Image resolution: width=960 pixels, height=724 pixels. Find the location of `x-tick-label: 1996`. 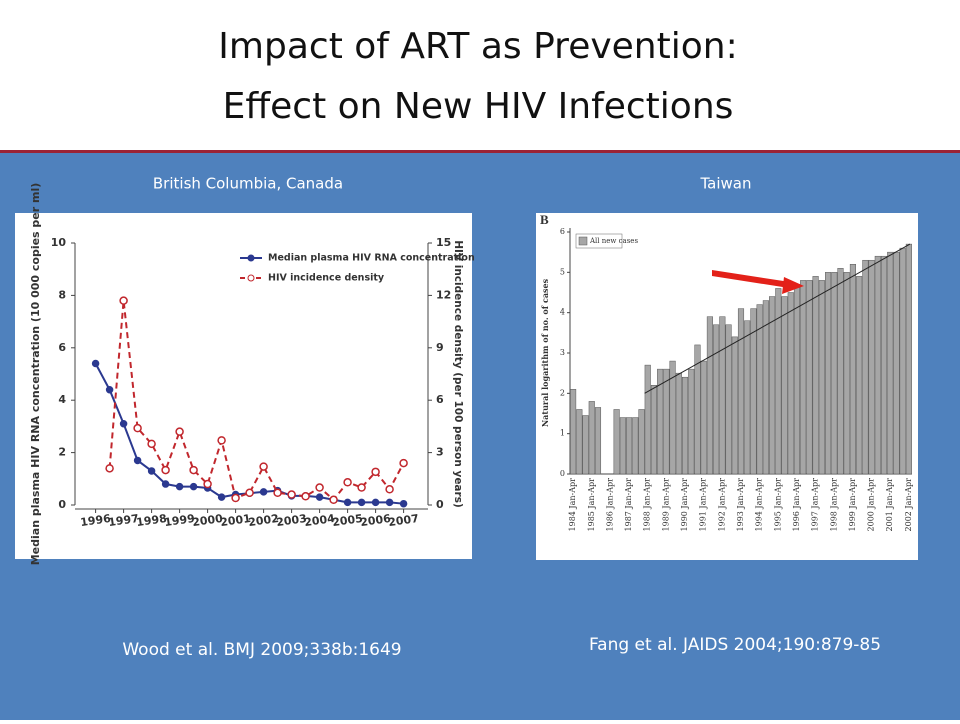

x-tick-label: 1996 is located at coordinates (95, 520).